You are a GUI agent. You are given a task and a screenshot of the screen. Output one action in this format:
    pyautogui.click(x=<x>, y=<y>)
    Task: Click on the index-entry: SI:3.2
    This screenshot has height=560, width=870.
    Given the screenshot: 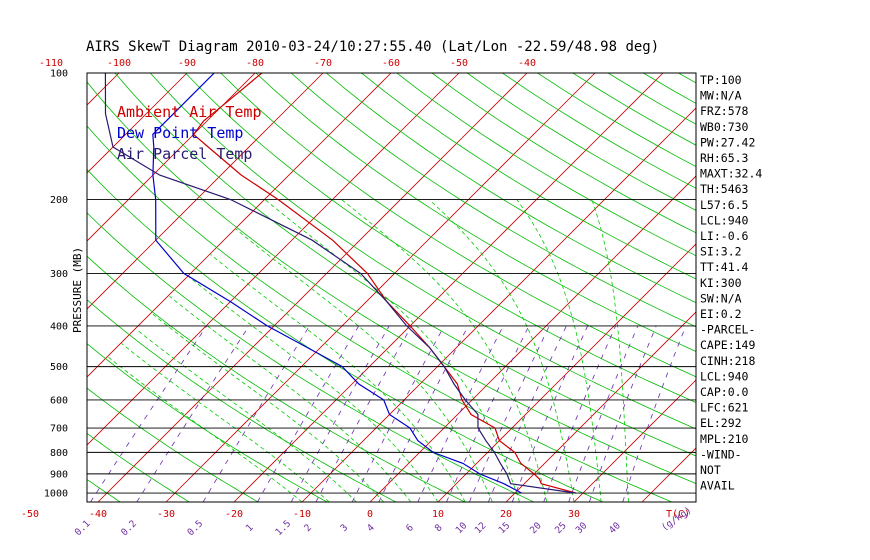 What is the action you would take?
    pyautogui.click(x=721, y=252)
    